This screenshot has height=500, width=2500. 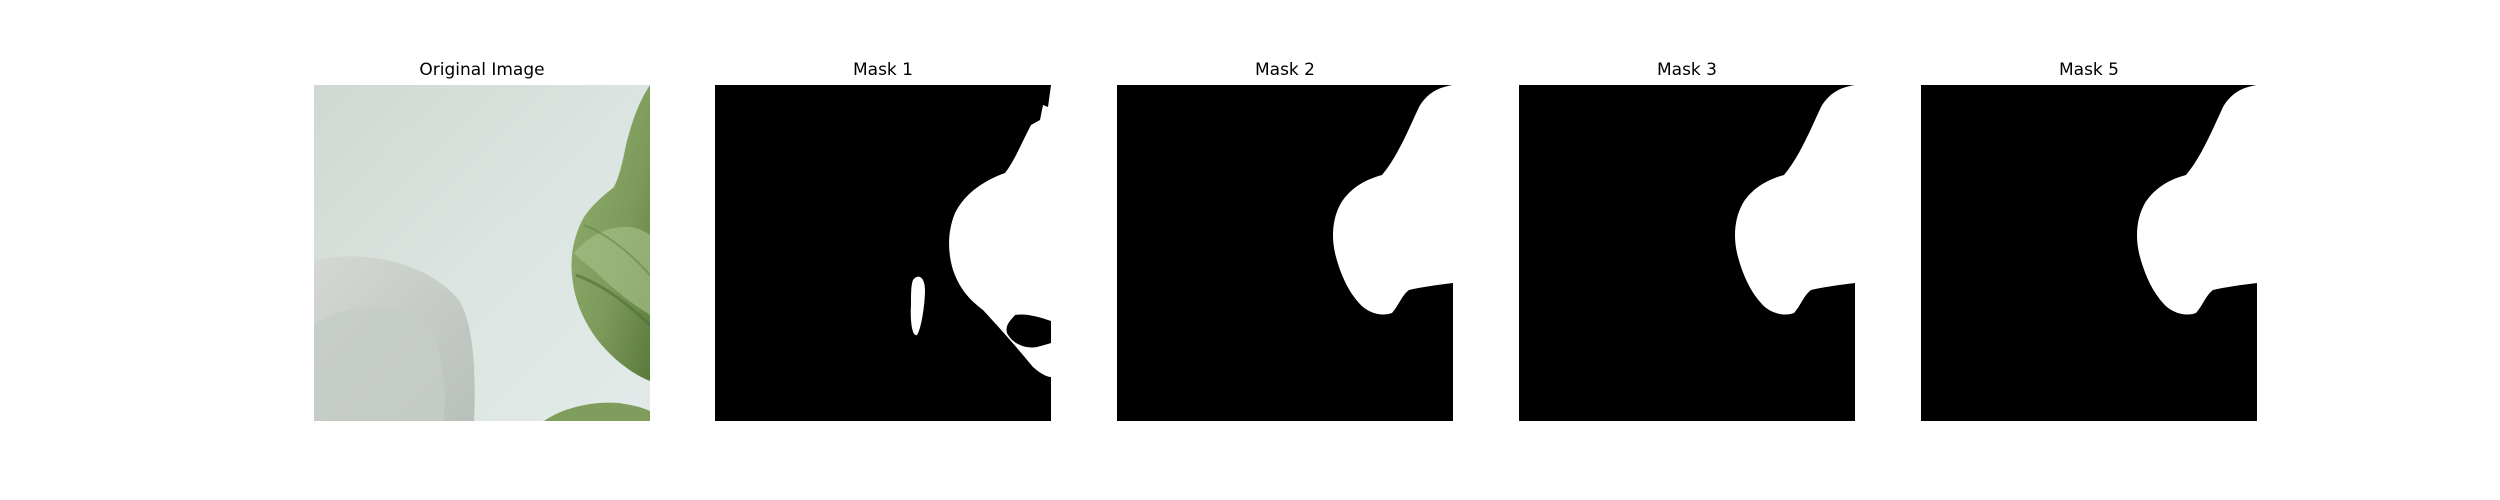 I want to click on panel-title: Original Image, so click(x=482, y=70).